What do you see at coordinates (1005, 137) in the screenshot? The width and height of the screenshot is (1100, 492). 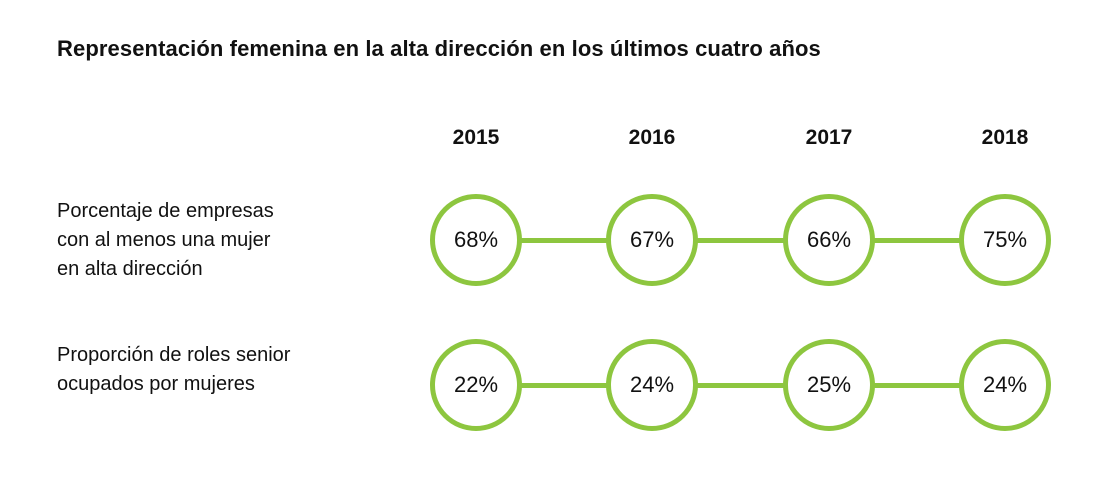 I see `year-header-2018: 2018` at bounding box center [1005, 137].